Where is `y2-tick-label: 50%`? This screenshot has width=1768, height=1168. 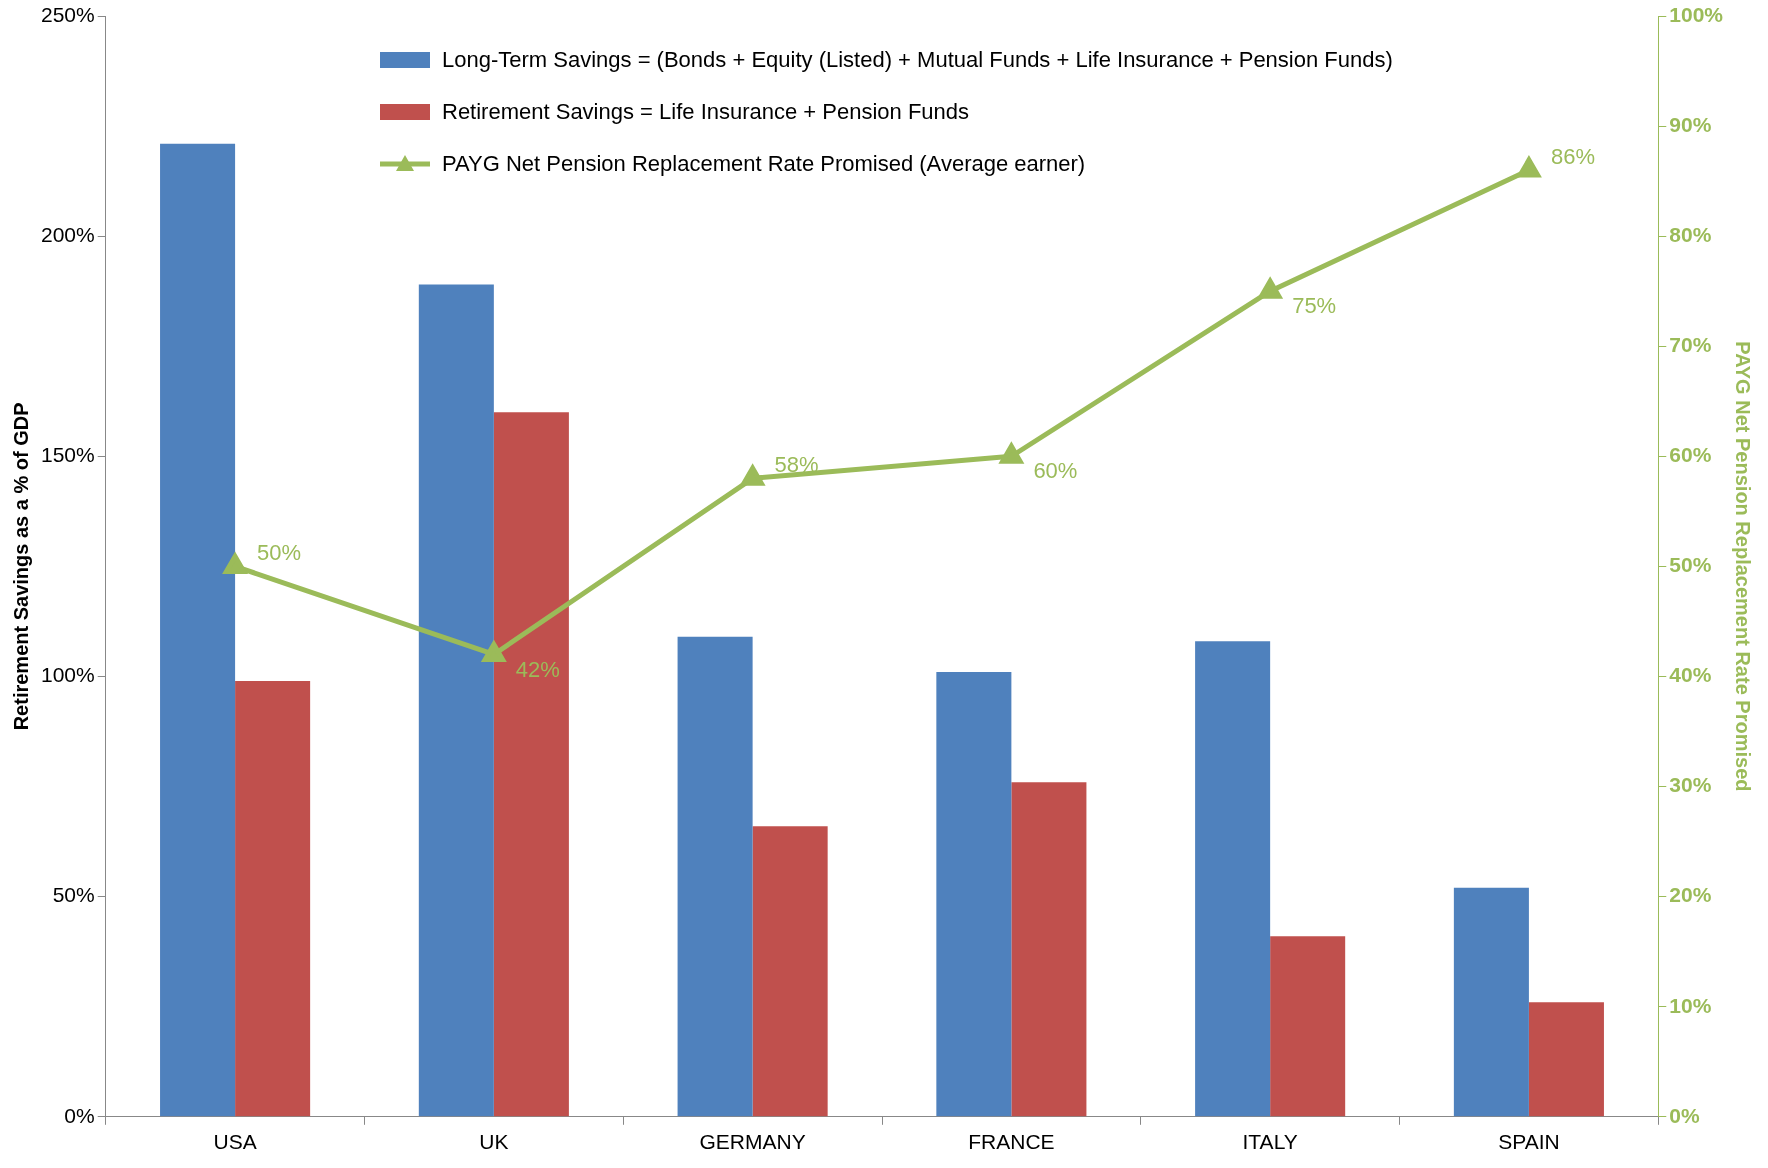
y2-tick-label: 50% is located at coordinates (1690, 565).